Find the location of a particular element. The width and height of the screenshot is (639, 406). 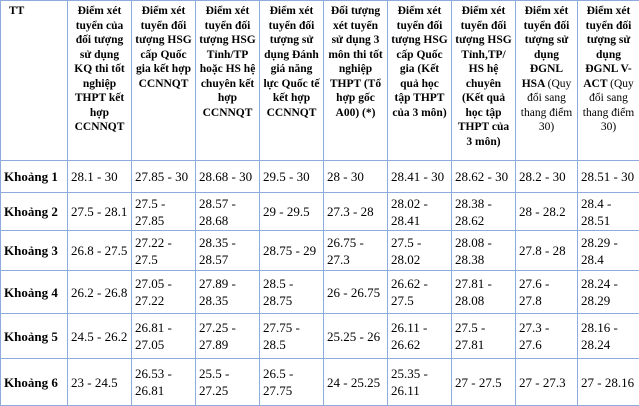

row-label: Khoảng 1 is located at coordinates (34, 177).